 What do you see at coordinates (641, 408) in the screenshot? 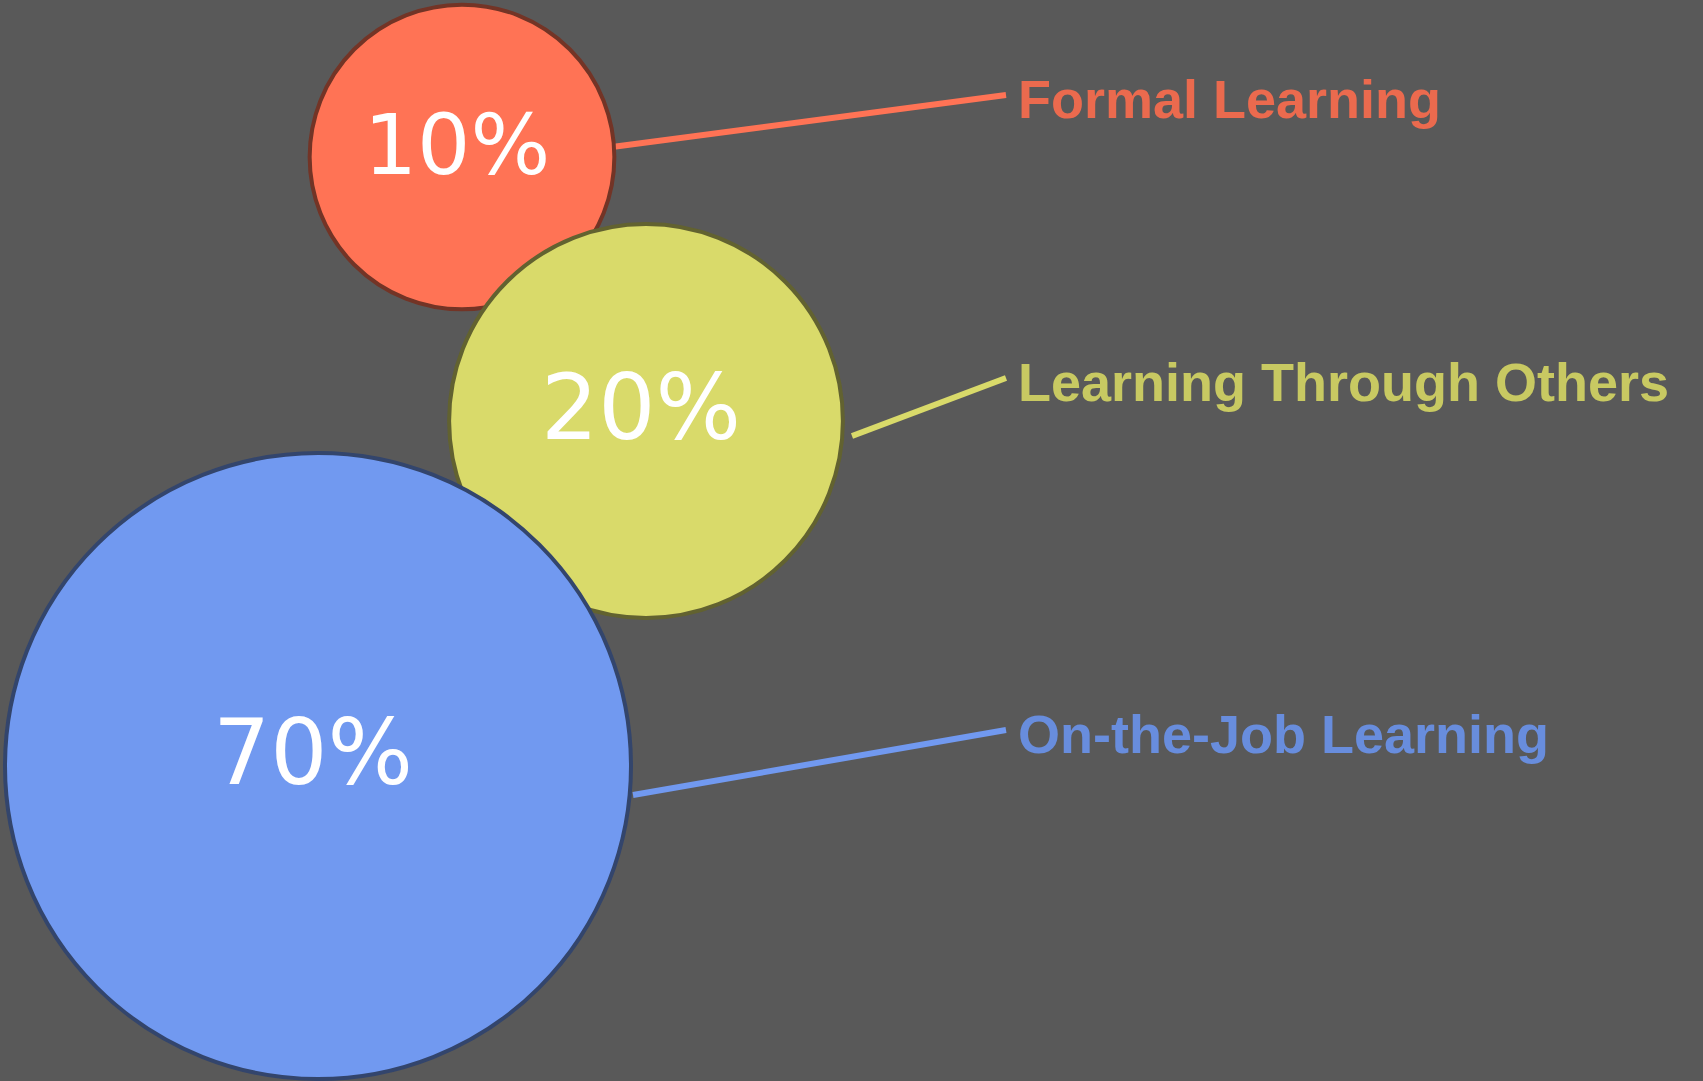
I see `data-label: 20%` at bounding box center [641, 408].